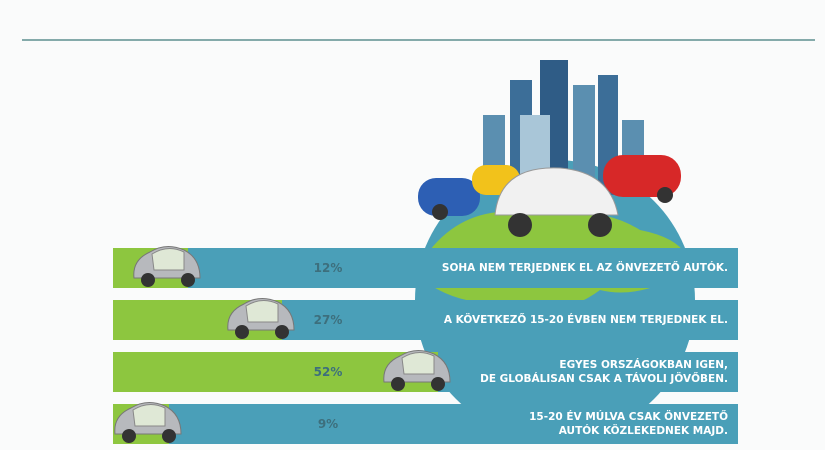 This screenshot has height=450, width=825. What do you see at coordinates (275, 372) in the screenshot?
I see `bar` at bounding box center [275, 372].